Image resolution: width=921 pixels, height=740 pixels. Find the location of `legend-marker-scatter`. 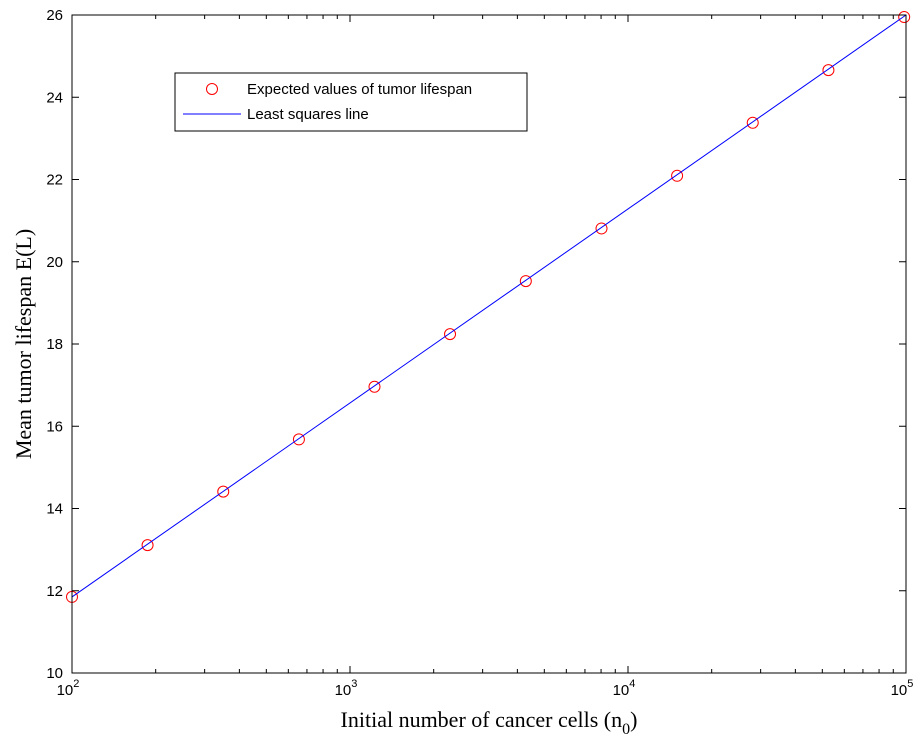

legend-marker-scatter is located at coordinates (212, 89).